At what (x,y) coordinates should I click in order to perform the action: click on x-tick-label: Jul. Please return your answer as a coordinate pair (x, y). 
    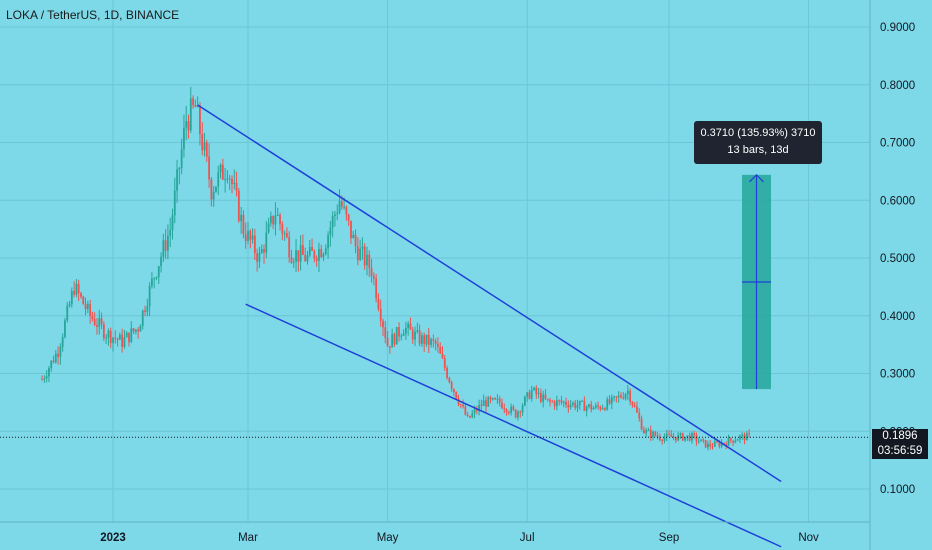
    Looking at the image, I should click on (527, 538).